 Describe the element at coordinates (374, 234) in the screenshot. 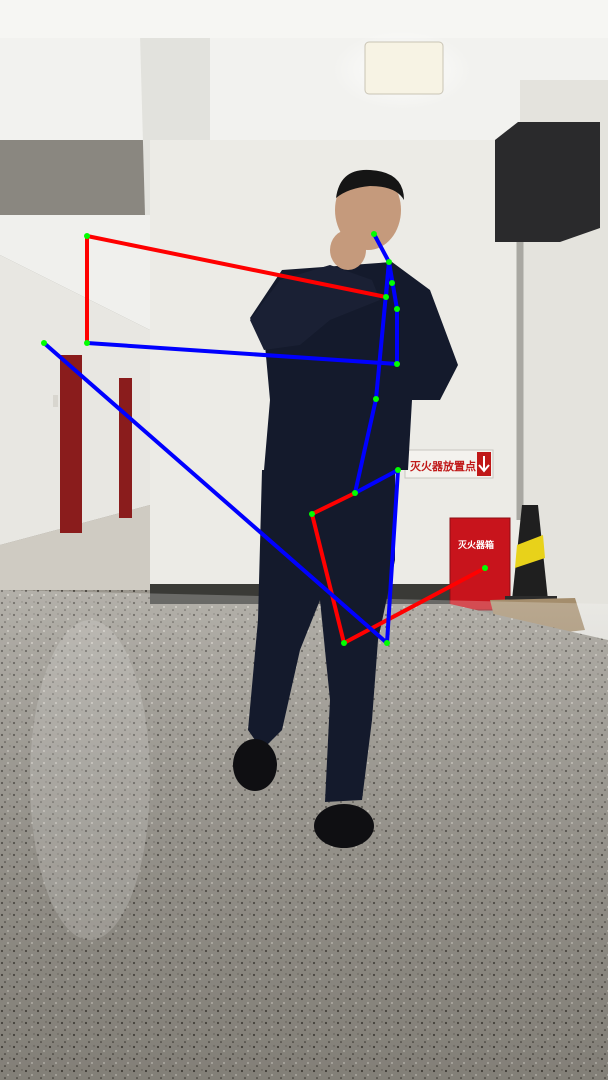

I see `skeleton-joint-head` at that location.